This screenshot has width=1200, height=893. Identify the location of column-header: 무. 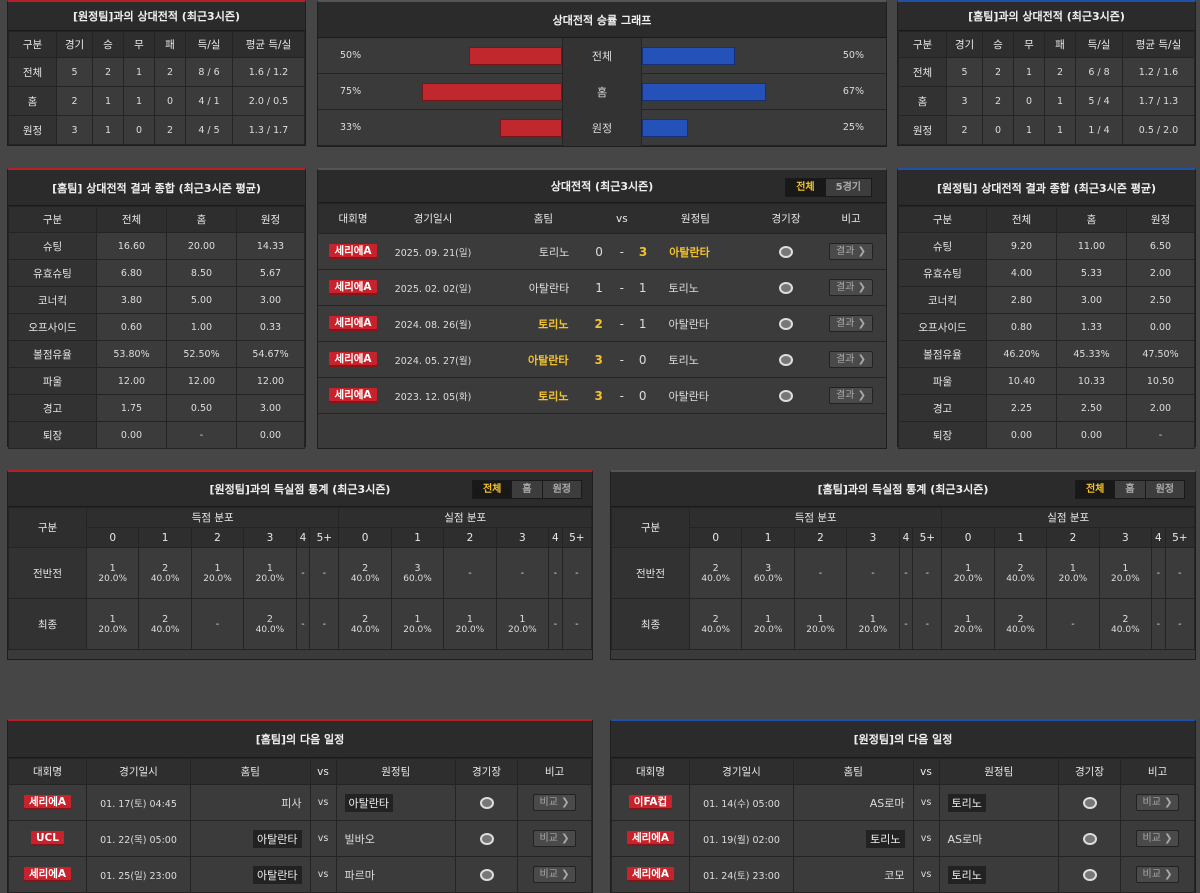
(1029, 44).